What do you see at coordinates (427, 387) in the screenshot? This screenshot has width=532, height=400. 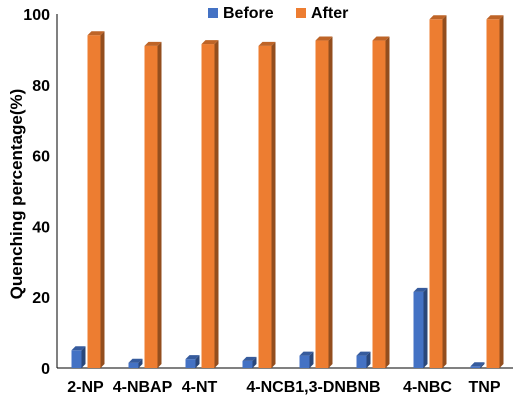 I see `x-tick-label: 4-NBC` at bounding box center [427, 387].